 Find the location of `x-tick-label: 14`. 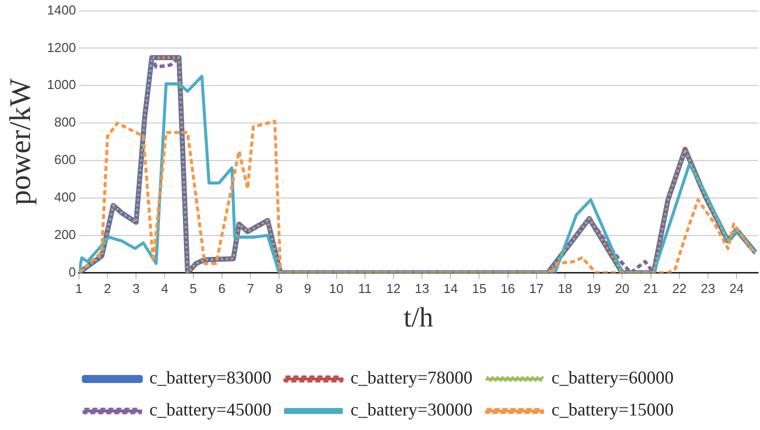

x-tick-label: 14 is located at coordinates (450, 288).